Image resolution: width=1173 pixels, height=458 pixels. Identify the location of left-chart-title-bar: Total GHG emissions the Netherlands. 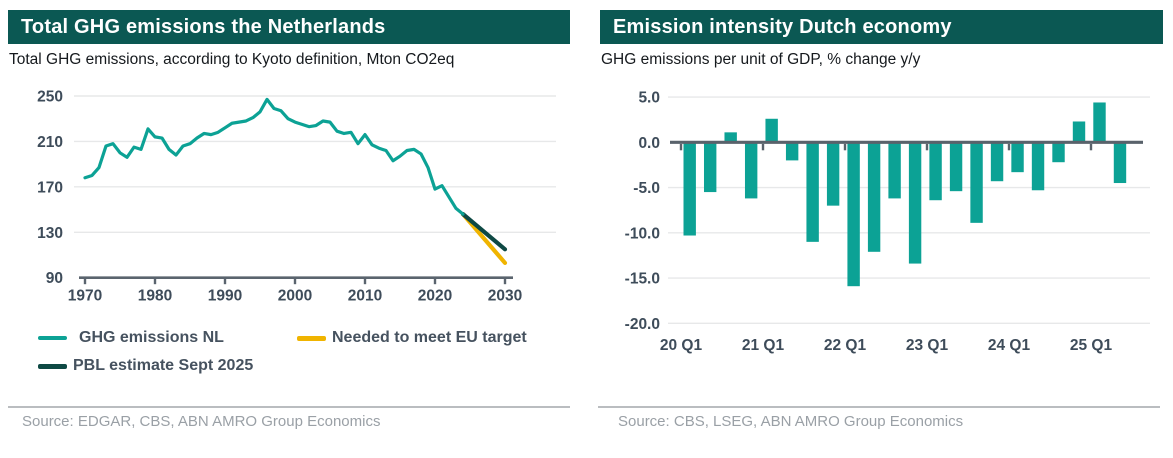
(289, 27).